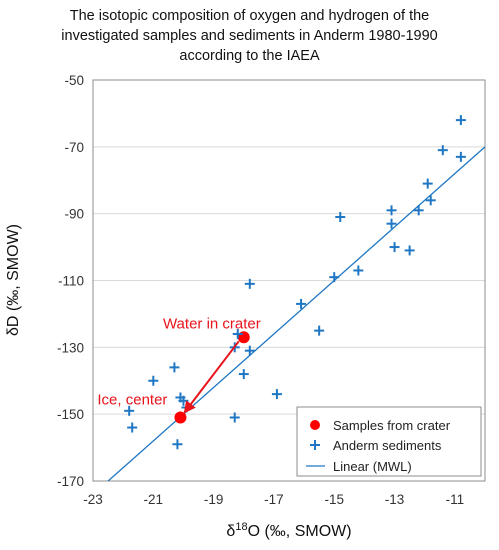 Image resolution: width=499 pixels, height=550 pixels. Describe the element at coordinates (315, 425) in the screenshot. I see `legend-marker-samples` at that location.